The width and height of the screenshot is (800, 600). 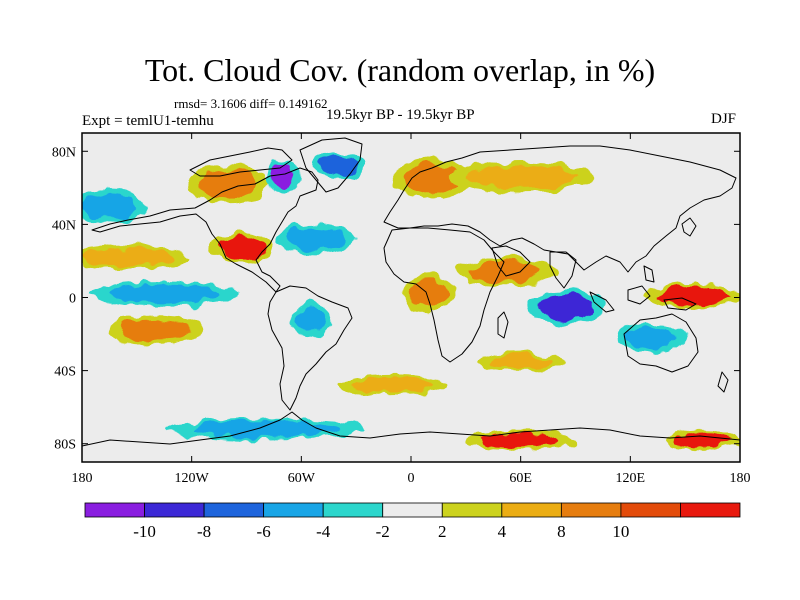 I want to click on y-tick-label: 80N, so click(x=64, y=152).